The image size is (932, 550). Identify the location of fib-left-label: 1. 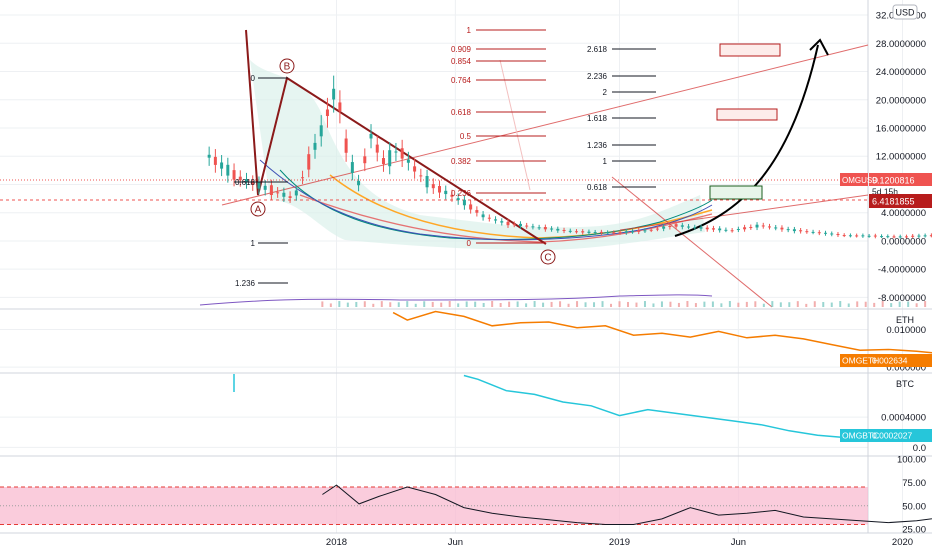
(253, 243).